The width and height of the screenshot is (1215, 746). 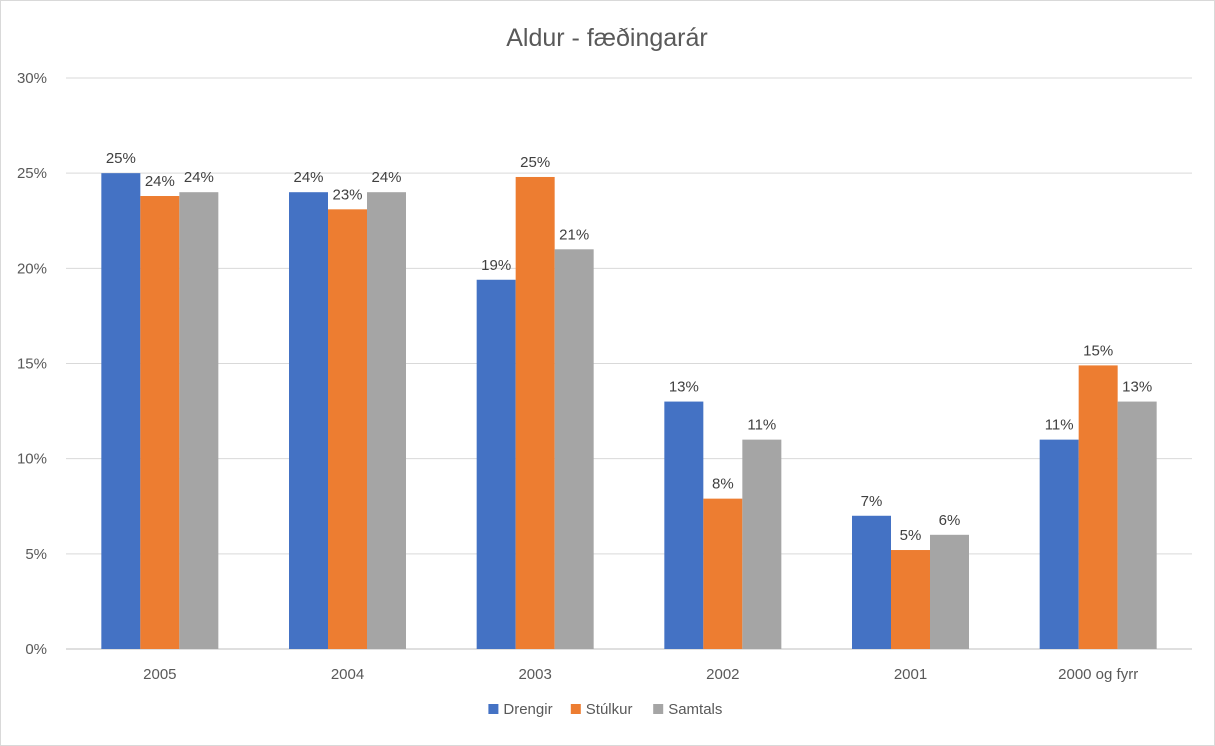 I want to click on y-tick-label: 15%, so click(x=32, y=364).